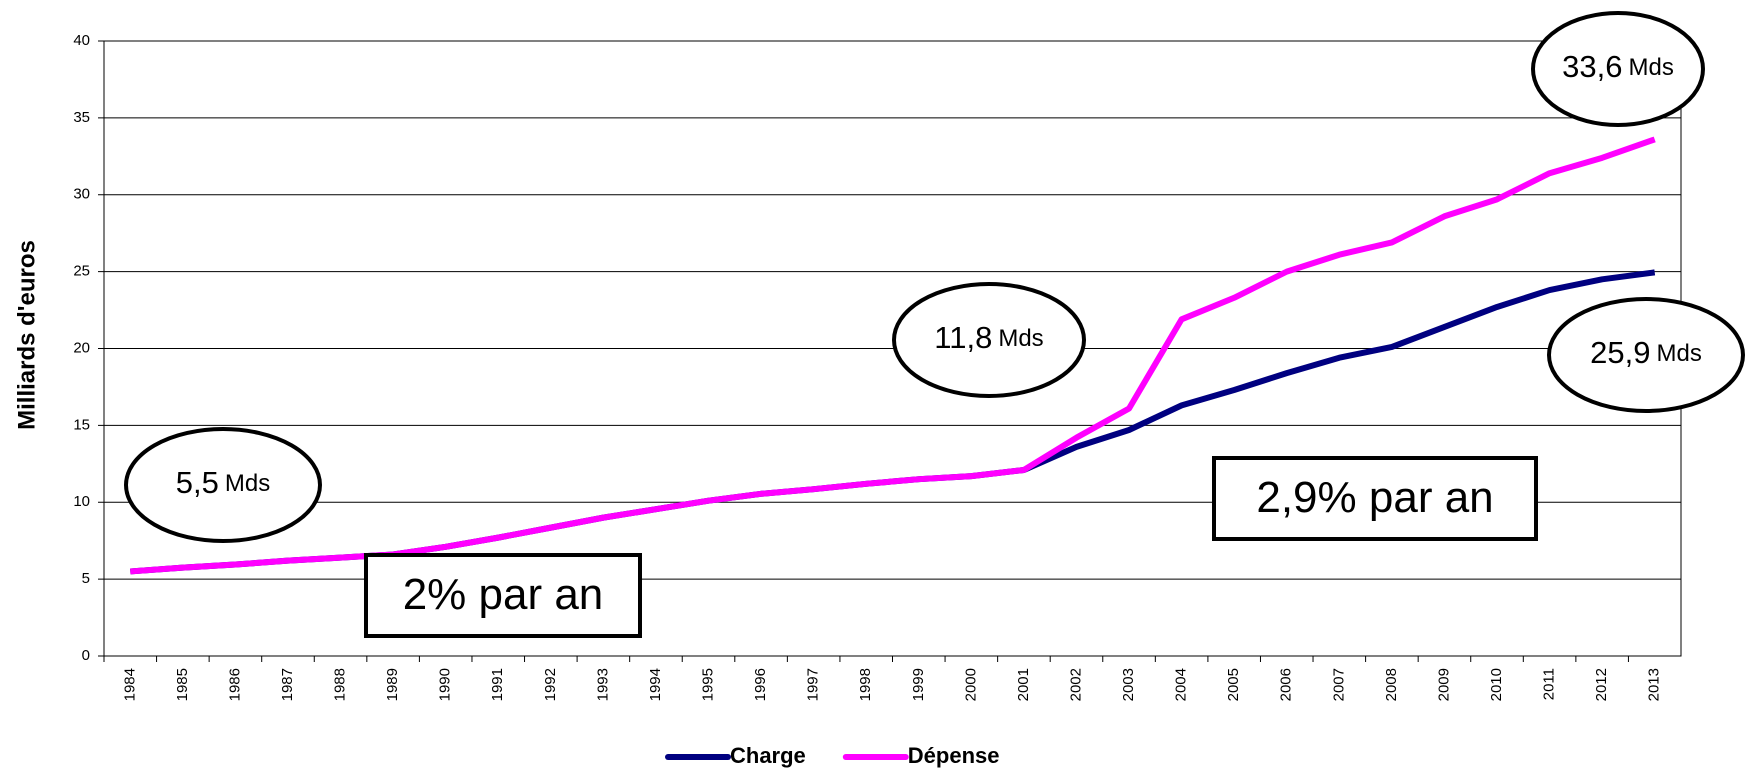 The image size is (1750, 772). I want to click on x-tick-label: 1997, so click(813, 684).